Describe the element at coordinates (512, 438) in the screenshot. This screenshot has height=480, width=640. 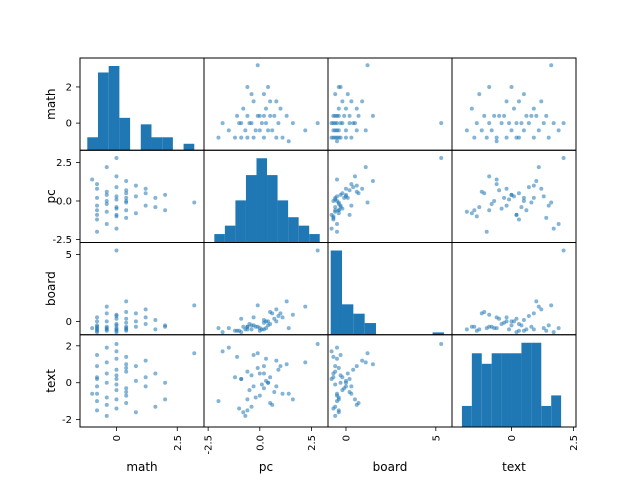
I see `x-tick-label-text-0: 0` at that location.